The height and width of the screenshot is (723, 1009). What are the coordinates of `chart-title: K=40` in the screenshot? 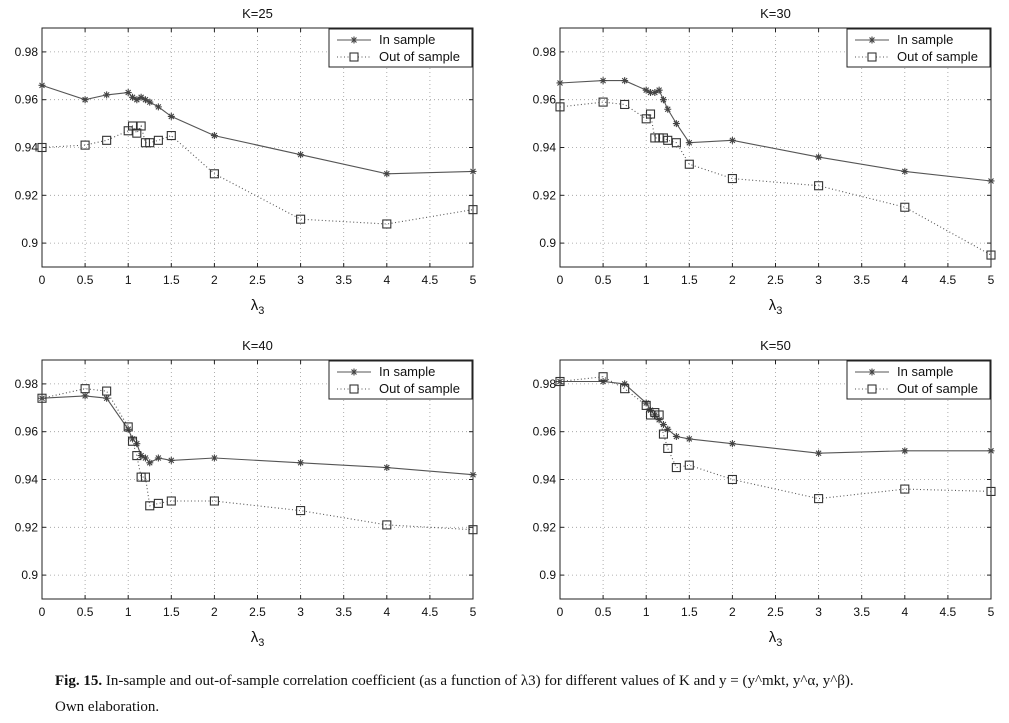 It's located at (257, 345).